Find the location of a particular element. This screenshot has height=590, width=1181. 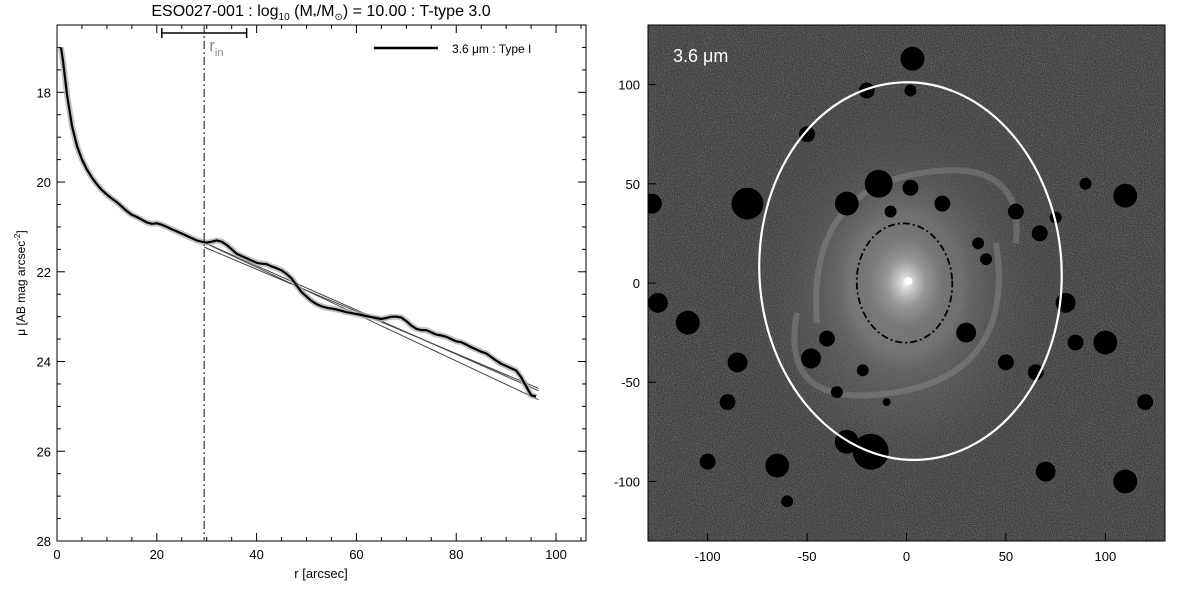

image-y-tick-label: 100 is located at coordinates (629, 85).